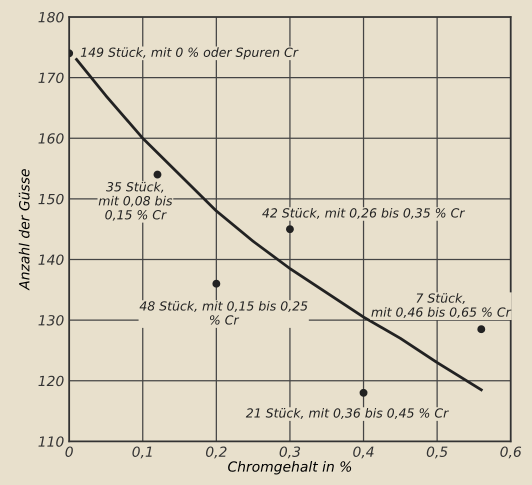  I want to click on x-tick-label: 0,6, so click(511, 452).